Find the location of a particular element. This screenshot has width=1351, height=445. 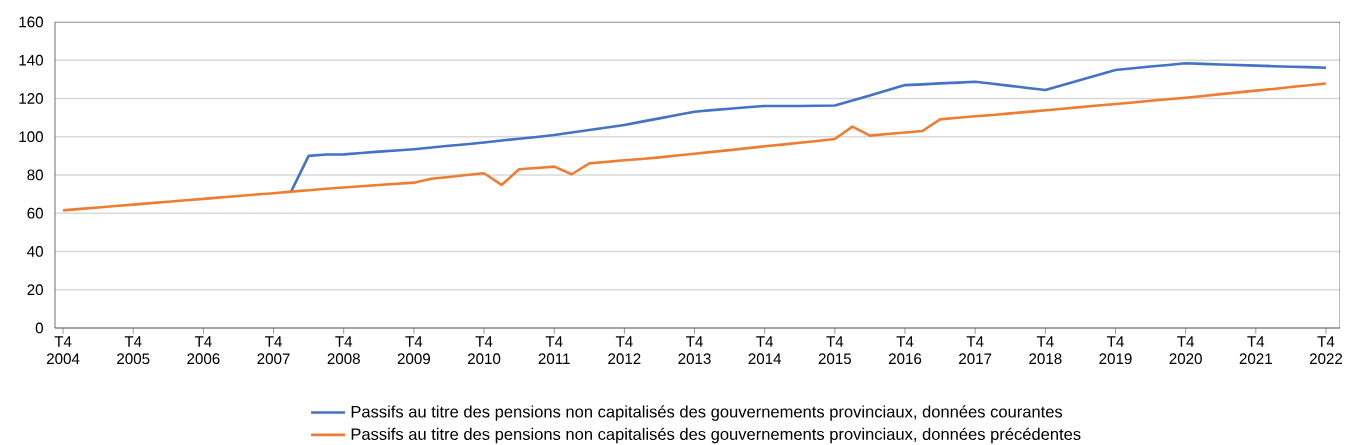

x-tick-label: T4 2022 is located at coordinates (1326, 350).